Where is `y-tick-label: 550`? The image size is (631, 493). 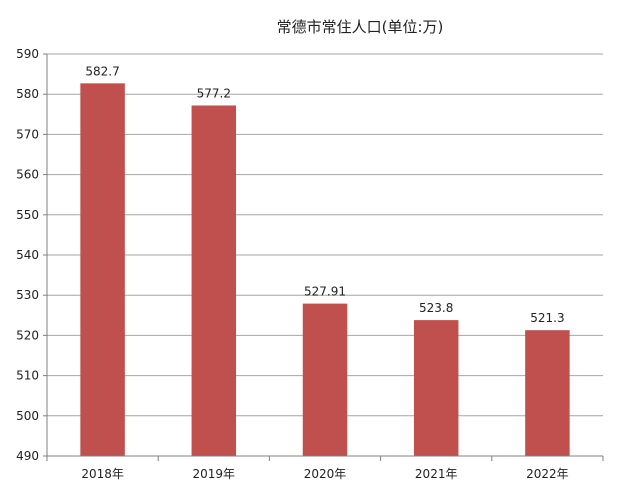
y-tick-label: 550 is located at coordinates (27, 215).